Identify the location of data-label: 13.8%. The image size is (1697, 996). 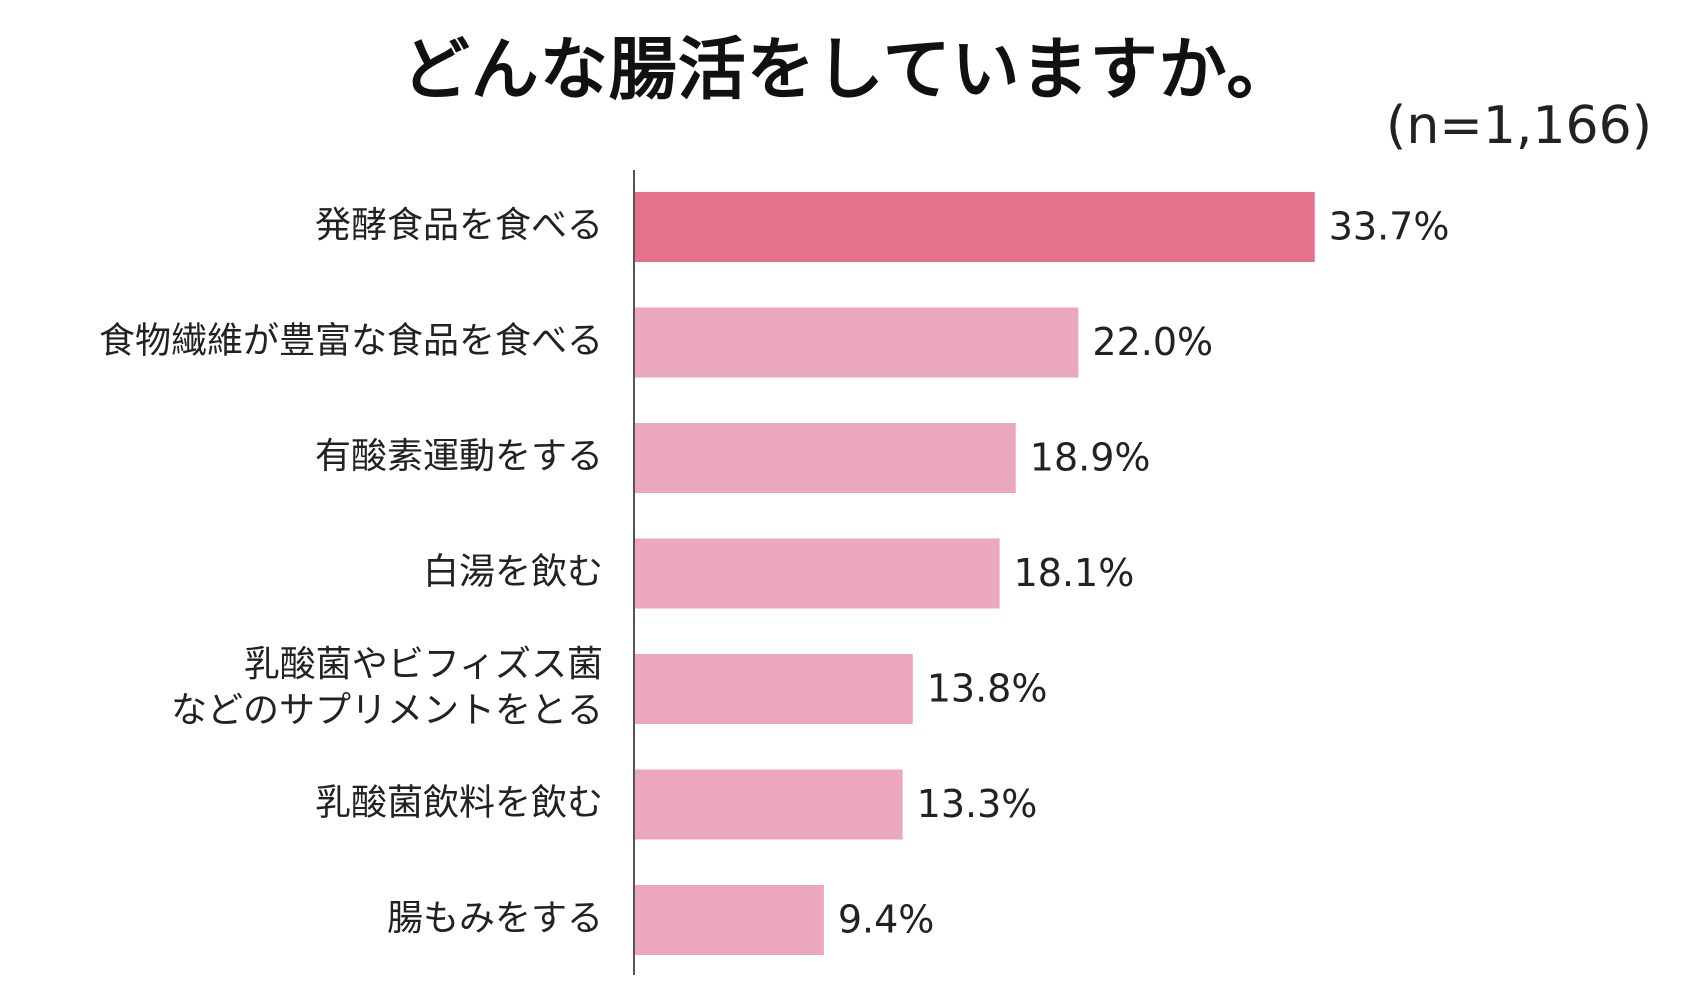
(987, 689).